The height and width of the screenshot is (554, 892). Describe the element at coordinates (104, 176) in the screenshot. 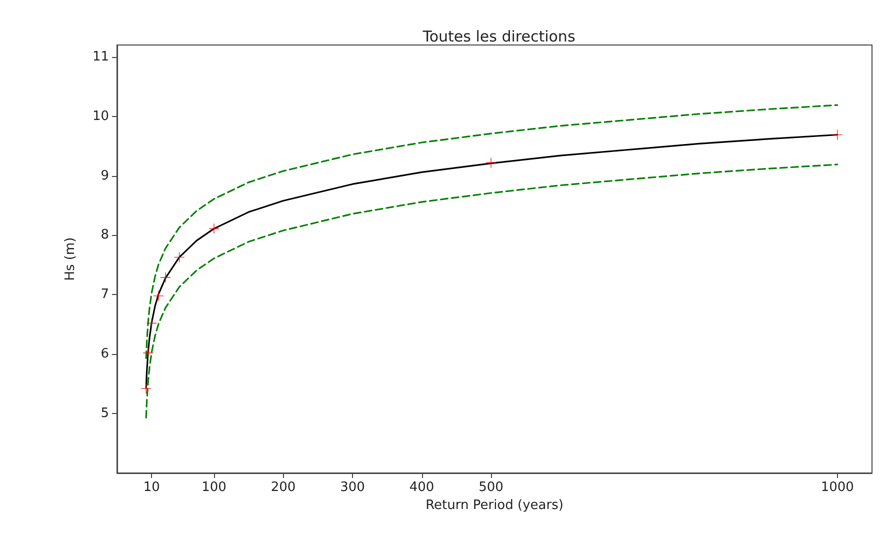

I see `y-tick-label: 9` at that location.